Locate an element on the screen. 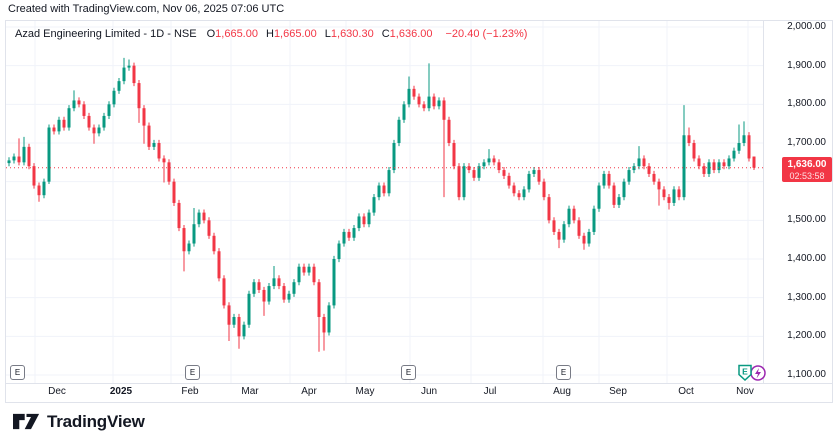 The height and width of the screenshot is (446, 839). price-tick-label: 1,700.00 is located at coordinates (806, 142).